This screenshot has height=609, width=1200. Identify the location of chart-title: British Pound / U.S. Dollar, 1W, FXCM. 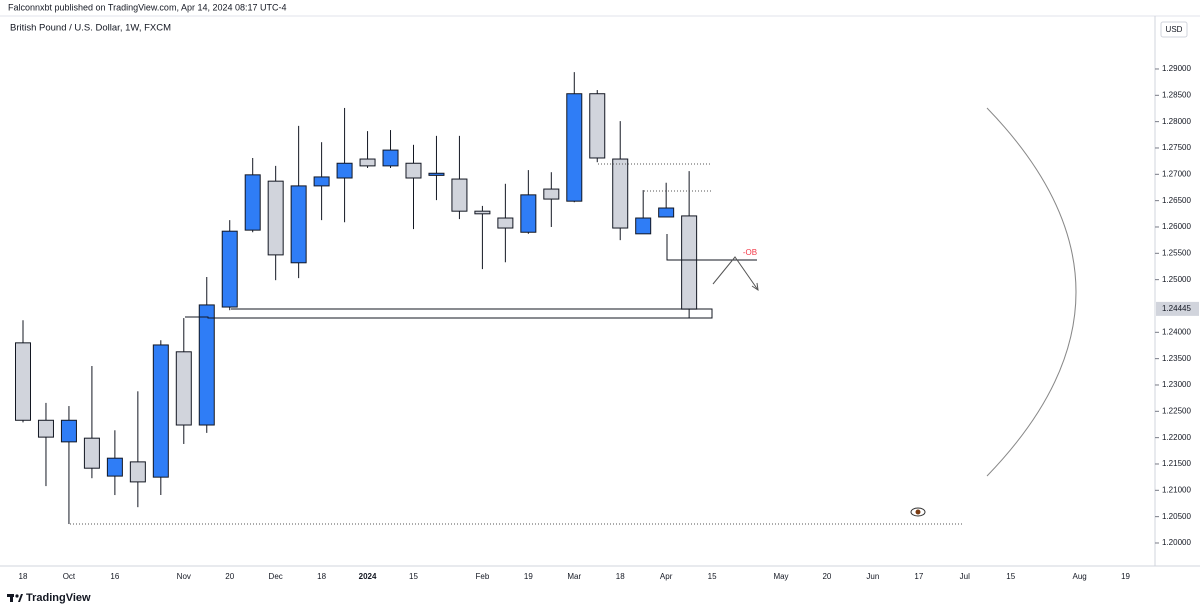
(90, 28).